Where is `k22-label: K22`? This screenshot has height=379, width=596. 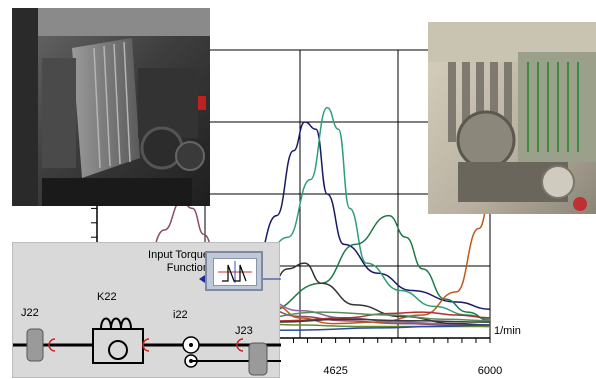
k22-label: K22 is located at coordinates (107, 297).